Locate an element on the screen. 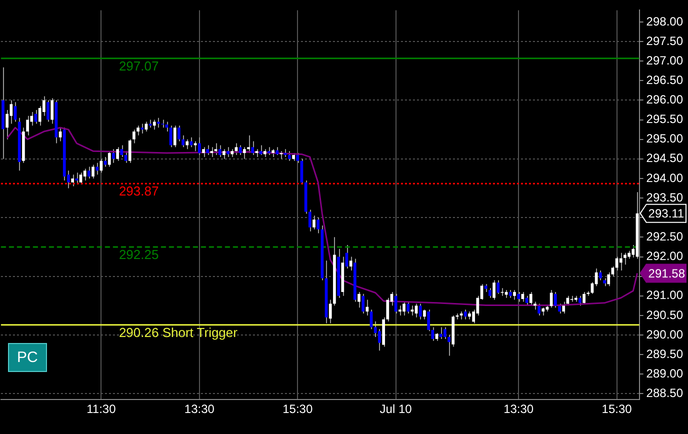 The image size is (688, 434). y-tick-label: 293.50 is located at coordinates (665, 197).